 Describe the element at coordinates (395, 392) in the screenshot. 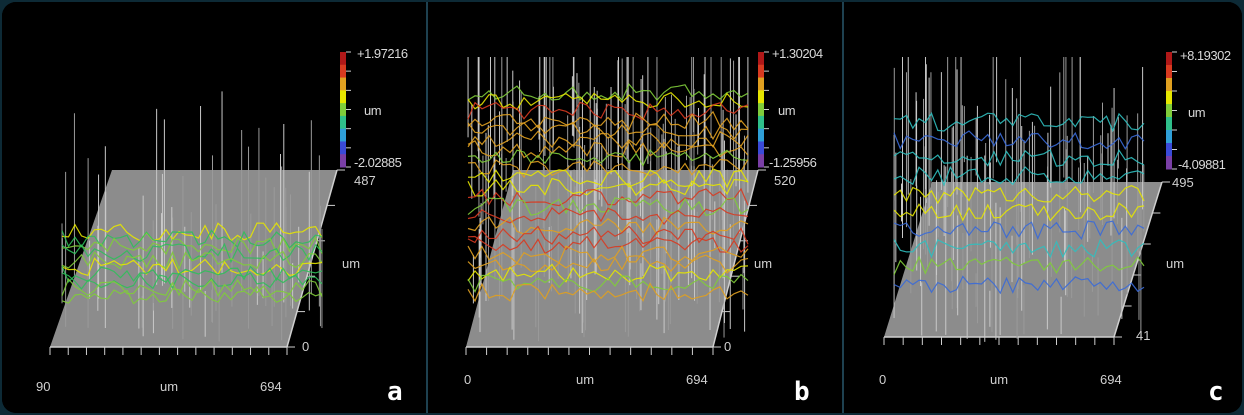

I see `panel-letter: a` at that location.